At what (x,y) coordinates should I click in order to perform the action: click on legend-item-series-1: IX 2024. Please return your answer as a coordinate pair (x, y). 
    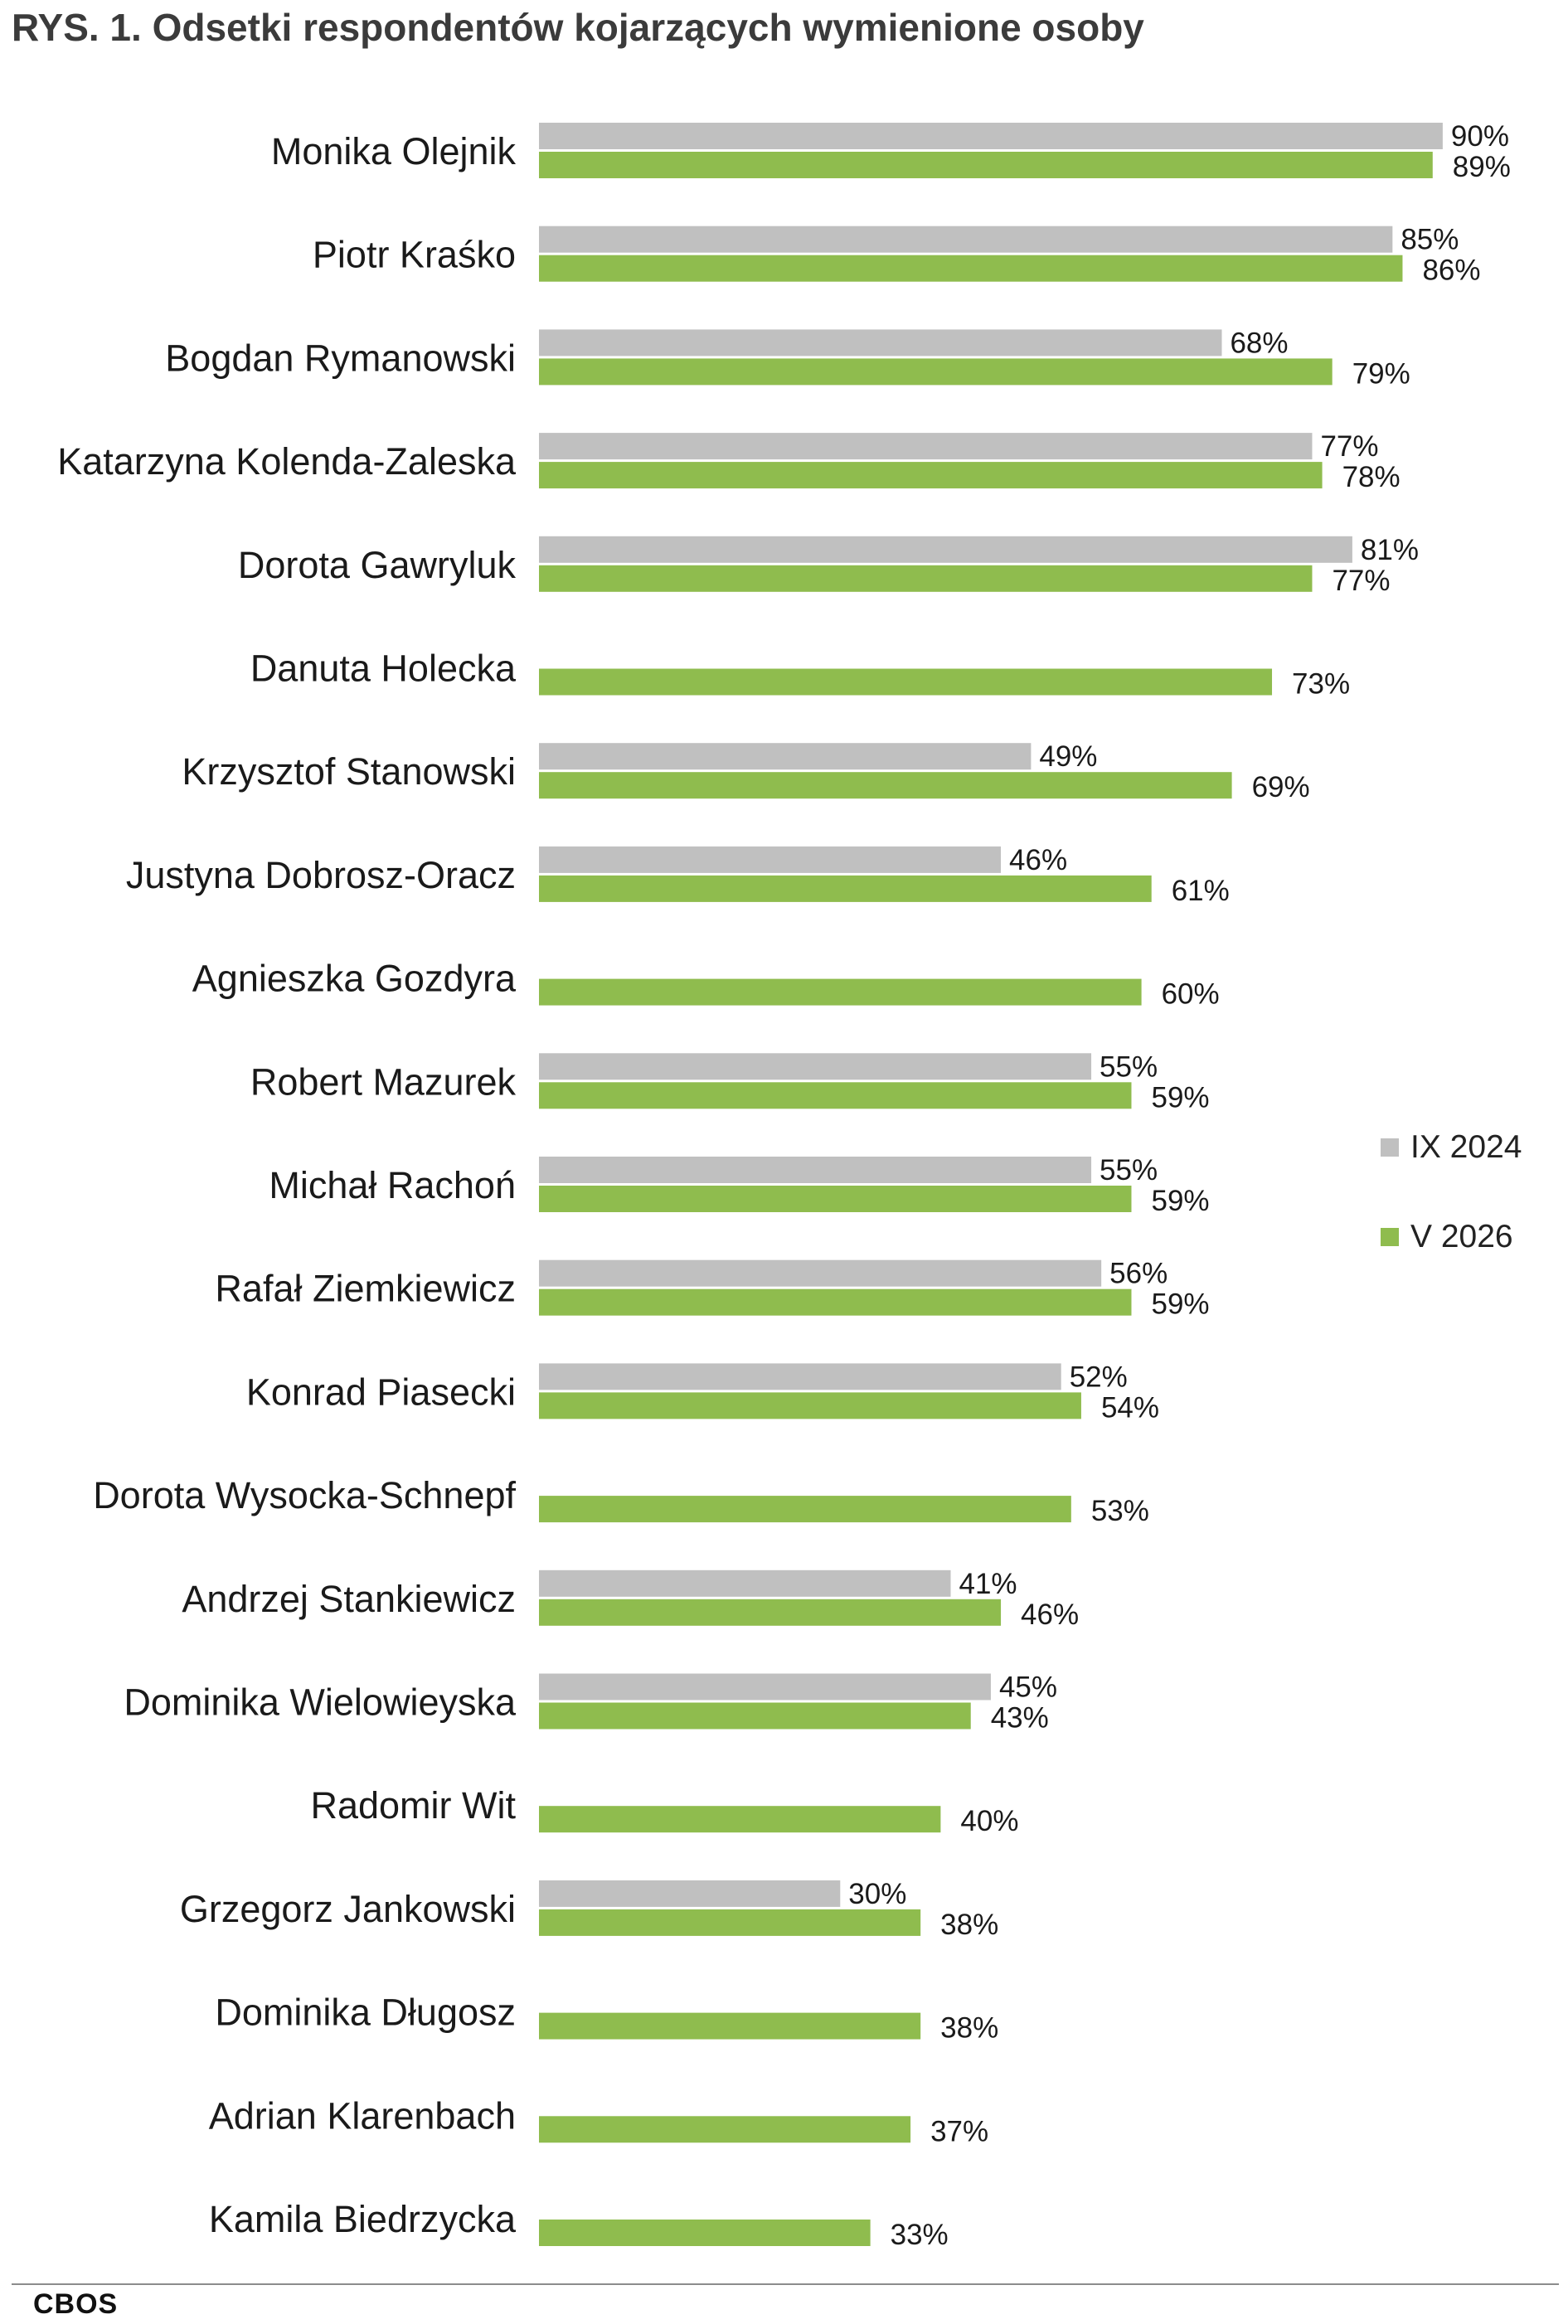
    Looking at the image, I should click on (1451, 1147).